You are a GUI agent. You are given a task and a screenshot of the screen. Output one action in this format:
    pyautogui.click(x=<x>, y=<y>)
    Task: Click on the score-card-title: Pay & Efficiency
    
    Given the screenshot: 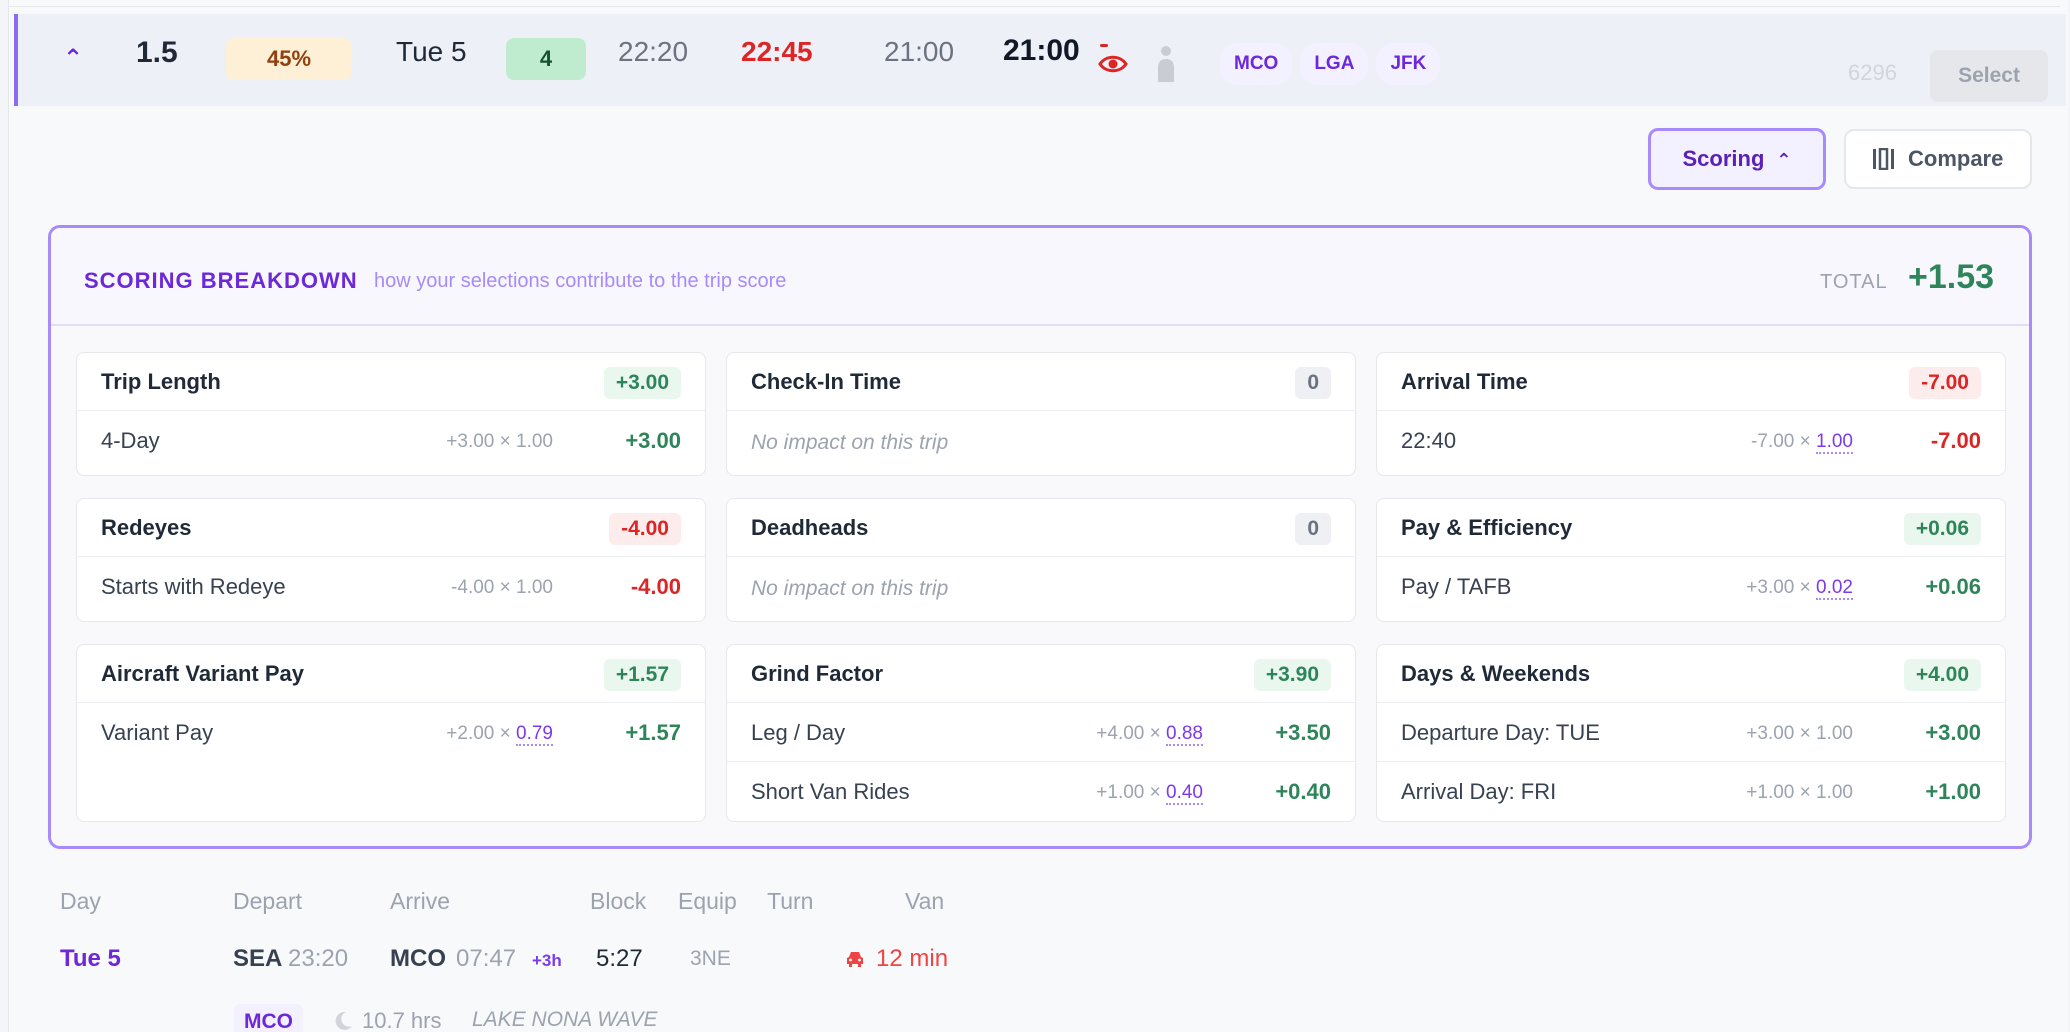 What is the action you would take?
    pyautogui.click(x=1487, y=527)
    